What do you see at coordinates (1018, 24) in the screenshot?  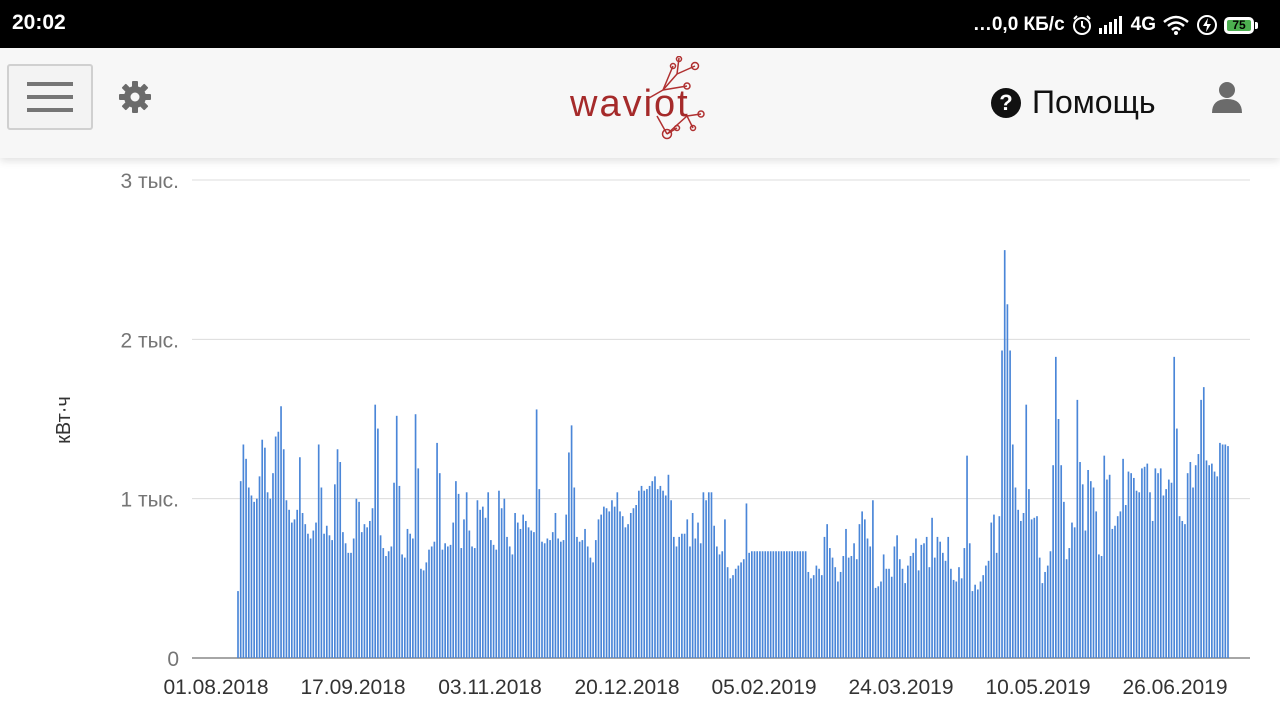 I see `network-speed: …0,0 КБ/с` at bounding box center [1018, 24].